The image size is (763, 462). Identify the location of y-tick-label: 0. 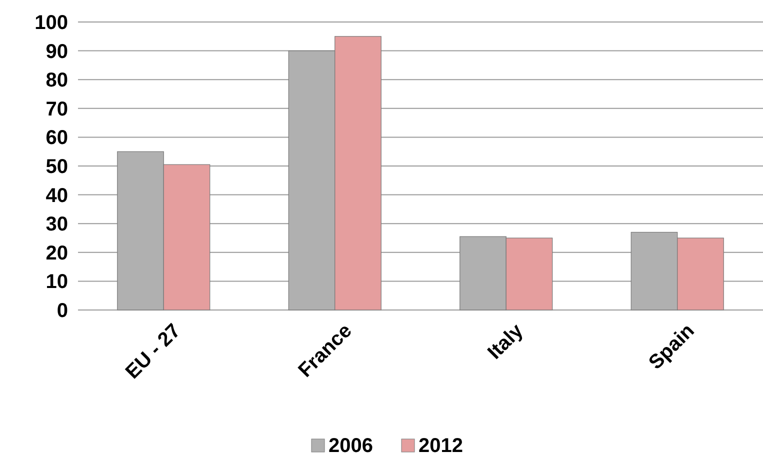
(62, 311).